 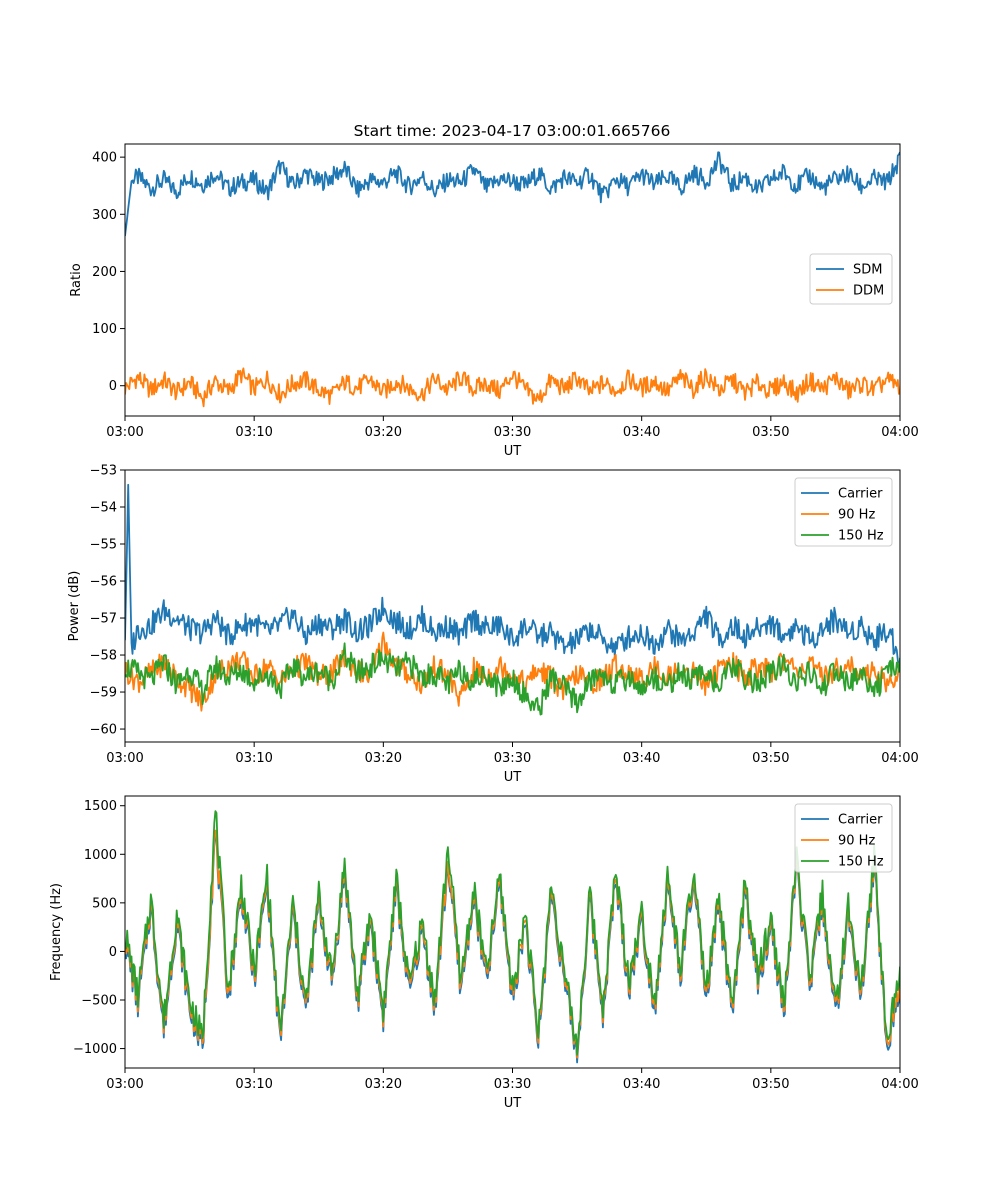 I want to click on y-tick-label: −59, so click(x=103, y=693).